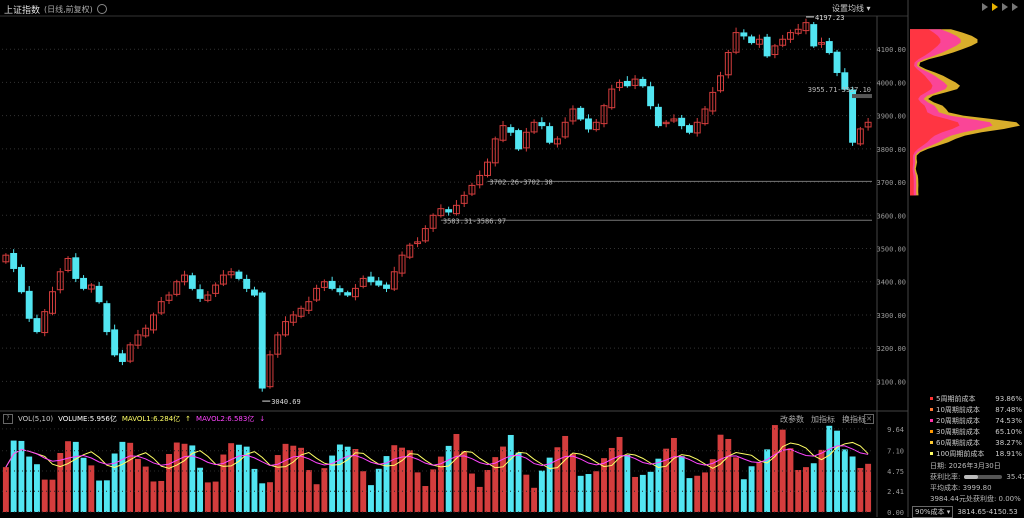 The image size is (1024, 518). What do you see at coordinates (1008, 453) in the screenshot?
I see `legend-value: 18.91%` at bounding box center [1008, 453].